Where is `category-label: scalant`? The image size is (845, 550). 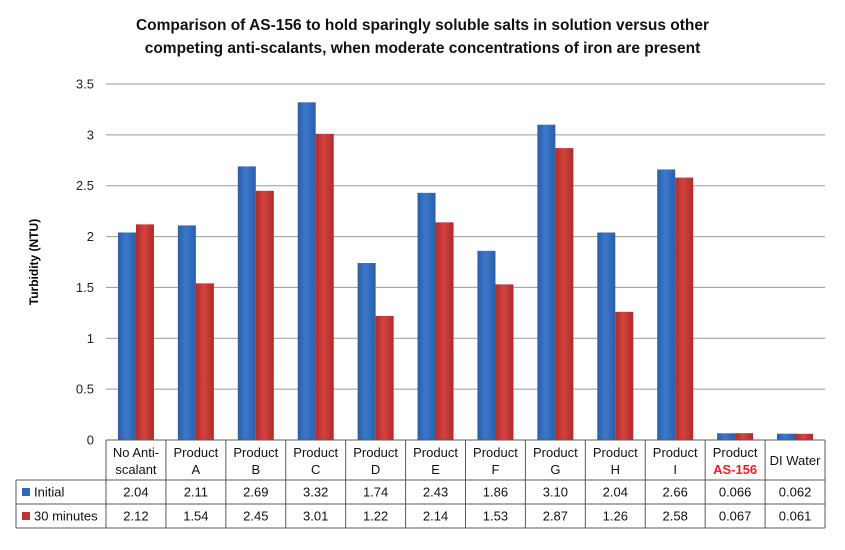
category-label: scalant is located at coordinates (136, 469).